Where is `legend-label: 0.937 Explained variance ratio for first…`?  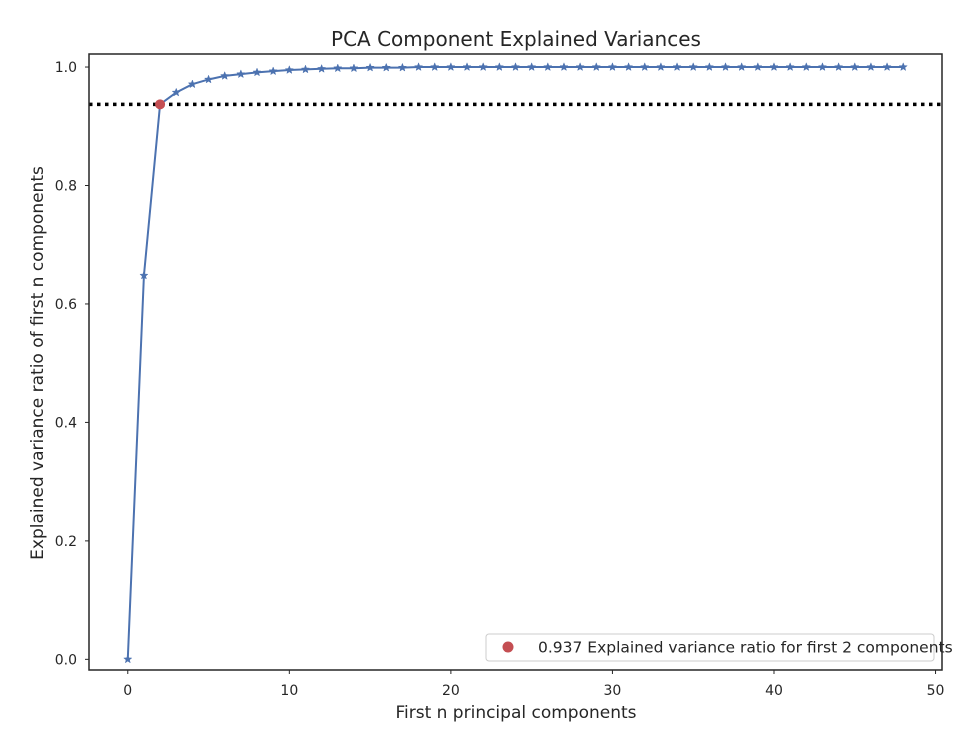
legend-label: 0.937 Explained variance ratio for first… is located at coordinates (745, 648).